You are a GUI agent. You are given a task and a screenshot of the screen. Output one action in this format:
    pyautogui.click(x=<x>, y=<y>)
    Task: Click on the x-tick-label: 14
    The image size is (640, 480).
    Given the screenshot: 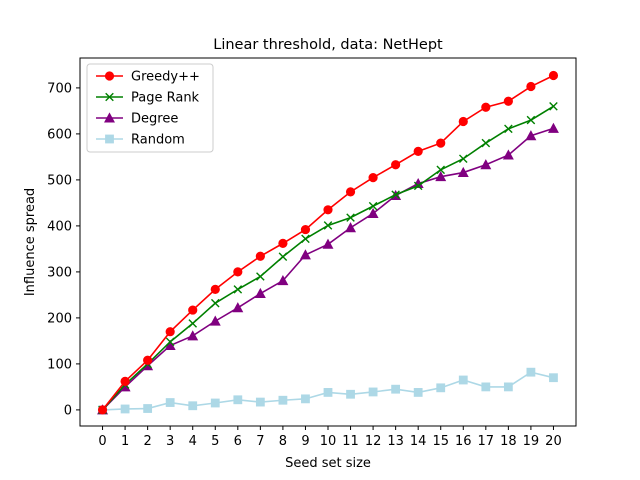 What is the action you would take?
    pyautogui.click(x=418, y=441)
    